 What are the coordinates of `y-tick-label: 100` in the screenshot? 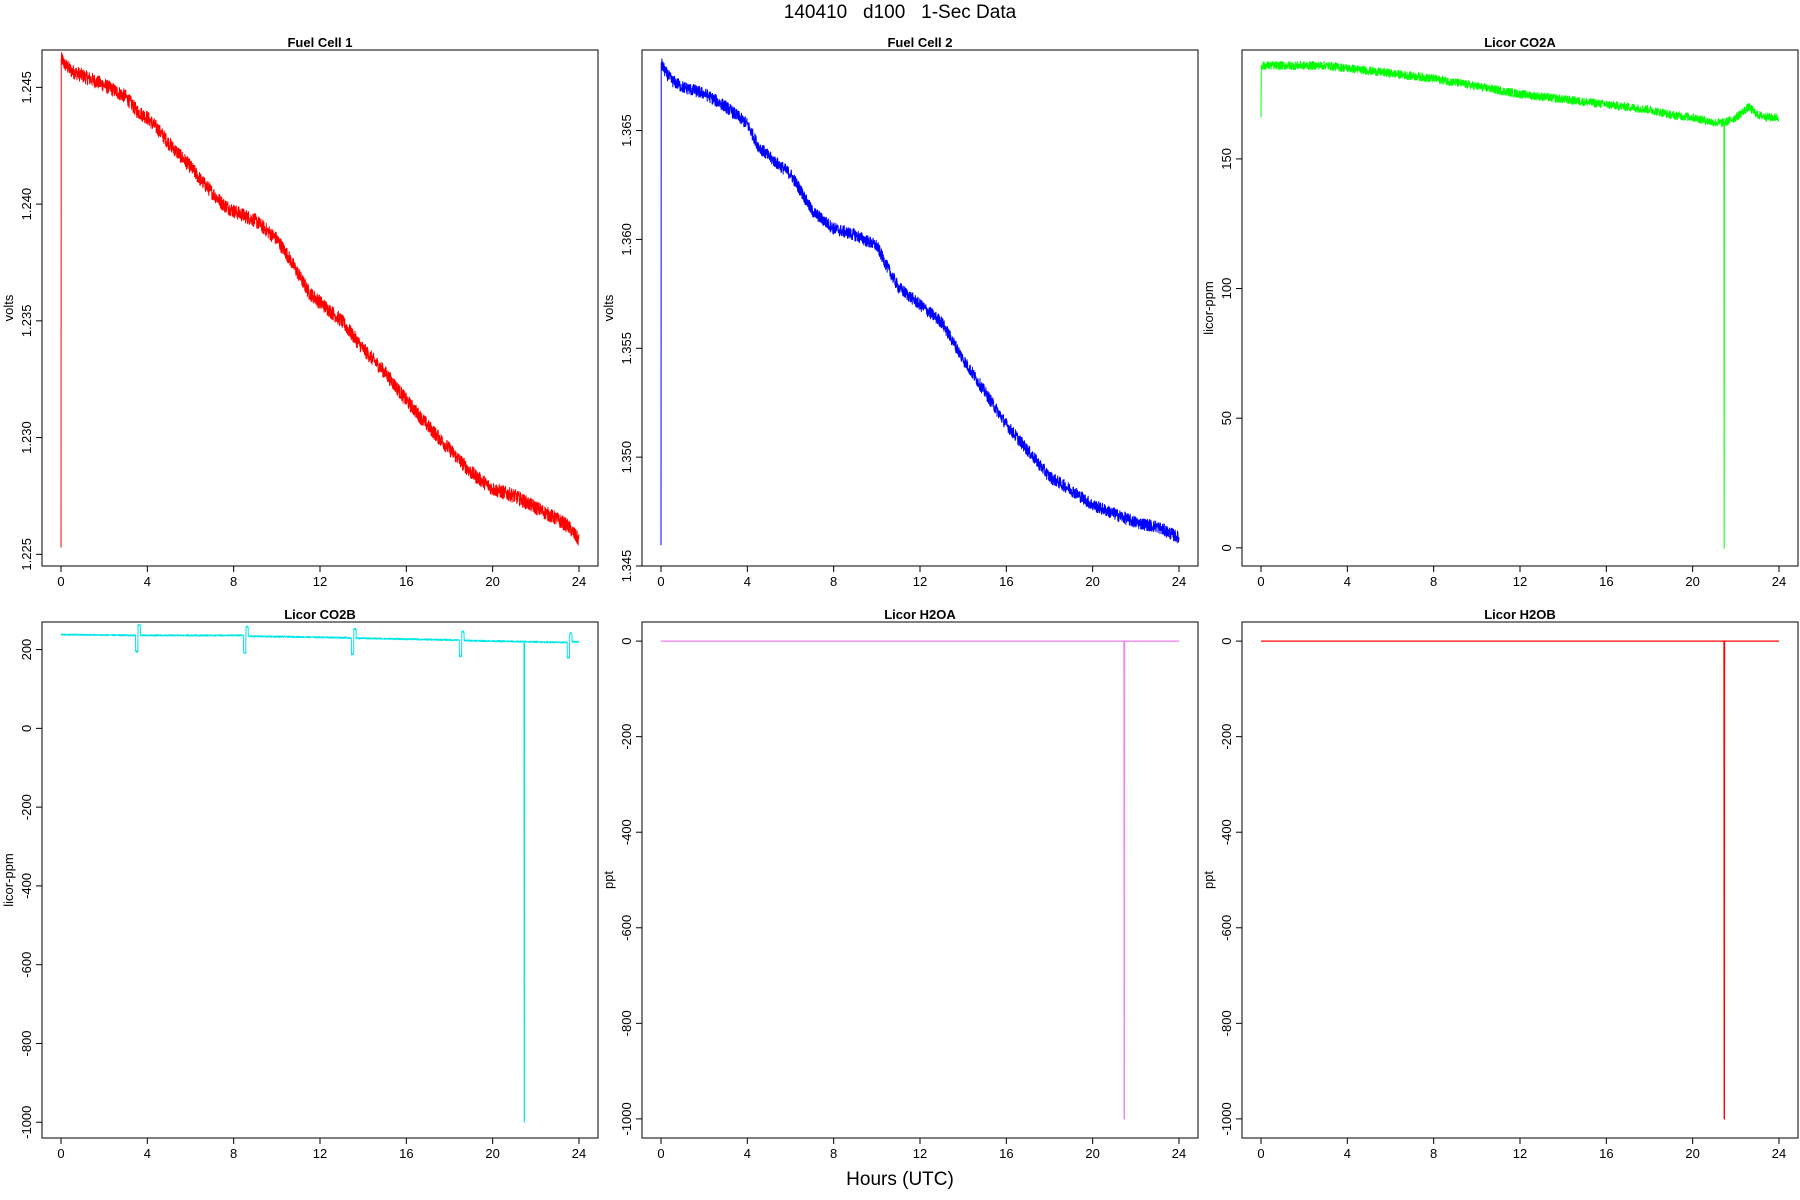 It's located at (1226, 289).